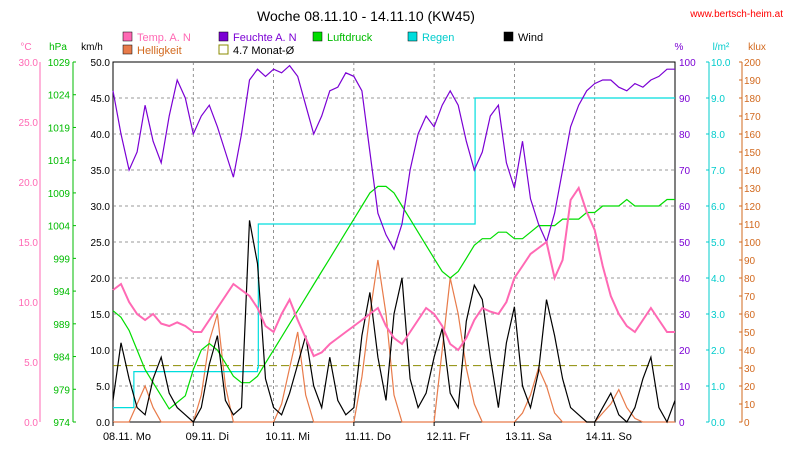 Image resolution: width=790 pixels, height=460 pixels. Describe the element at coordinates (718, 135) in the screenshot. I see `tick-label-rain: 8.0` at that location.